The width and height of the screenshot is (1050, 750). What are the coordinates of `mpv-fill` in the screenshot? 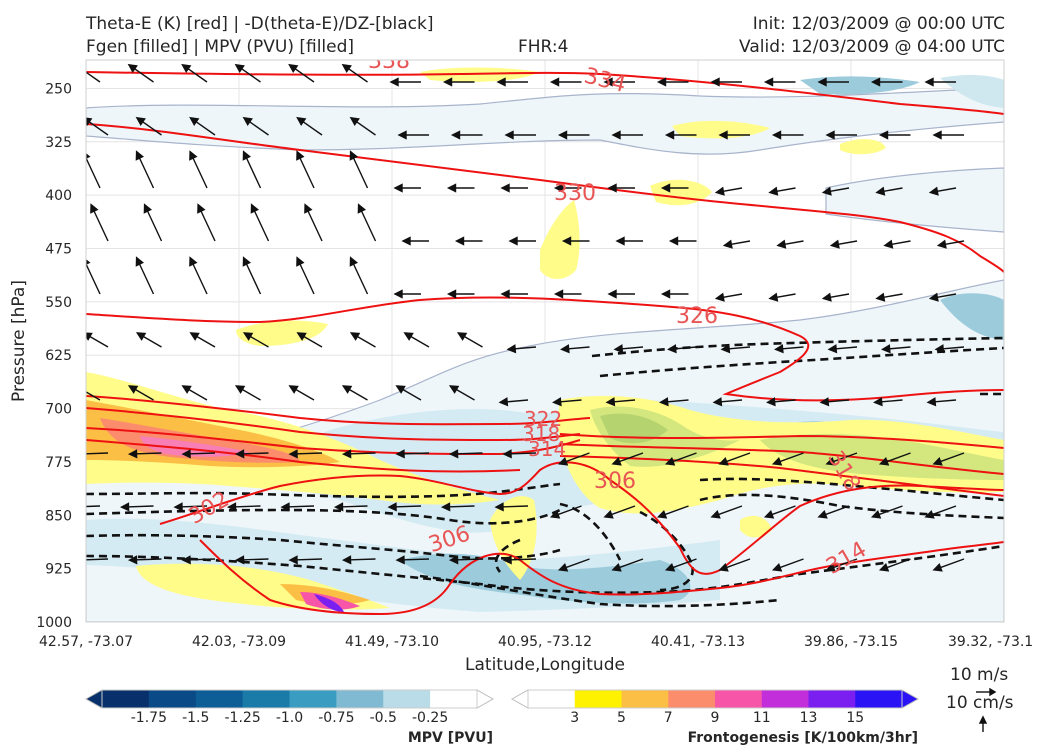 It's located at (972, 316).